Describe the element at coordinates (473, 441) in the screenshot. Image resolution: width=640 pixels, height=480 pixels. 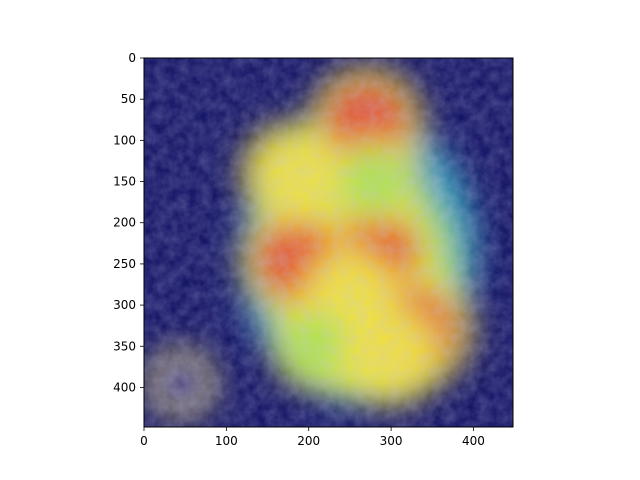
I see `x-tick-label: 400` at that location.